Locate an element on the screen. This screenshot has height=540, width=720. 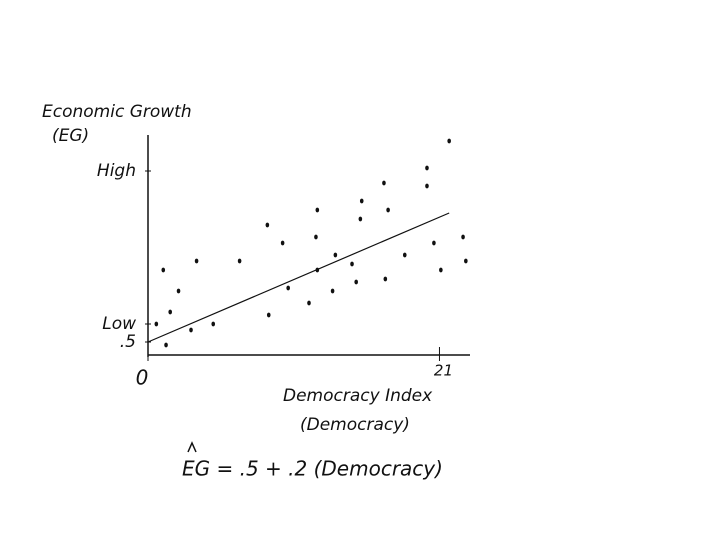
y-tick-label: .5 is located at coordinates (128, 342).